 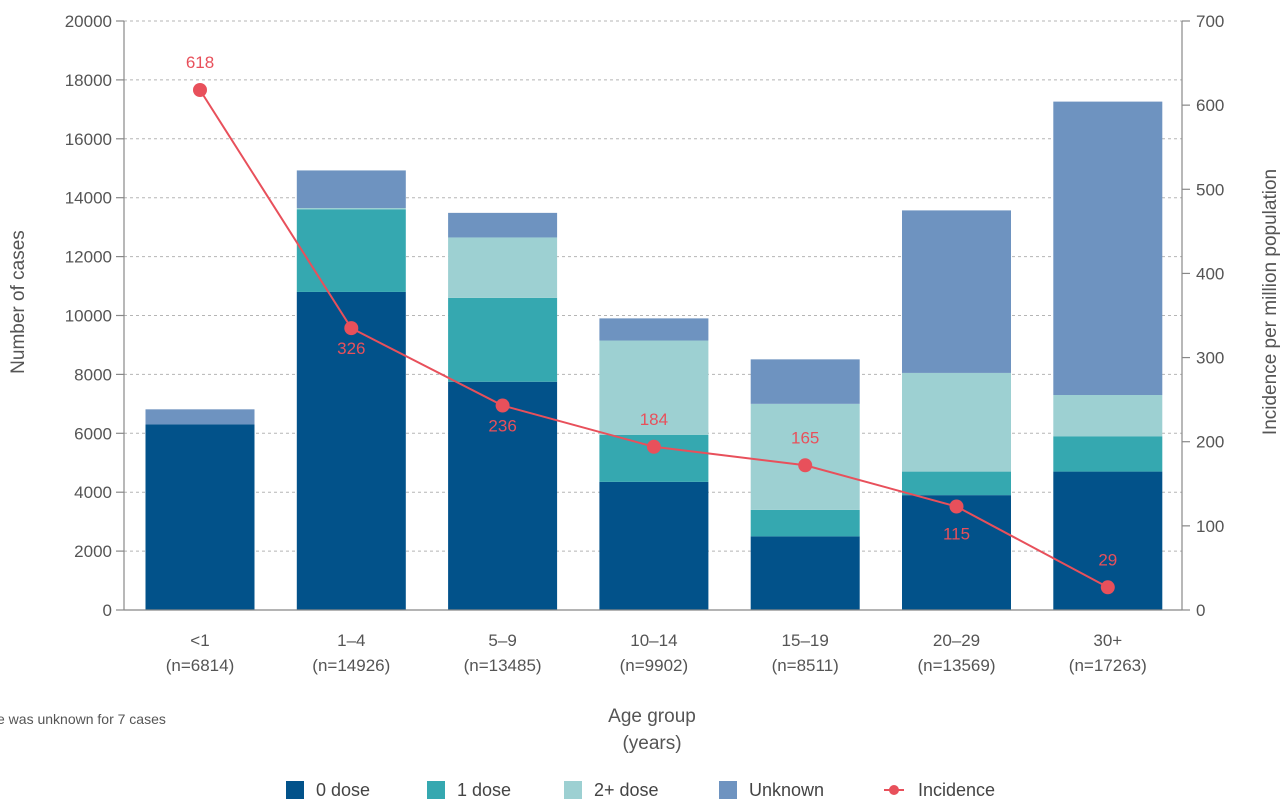 What do you see at coordinates (88, 80) in the screenshot?
I see `y-tick-label: 18000` at bounding box center [88, 80].